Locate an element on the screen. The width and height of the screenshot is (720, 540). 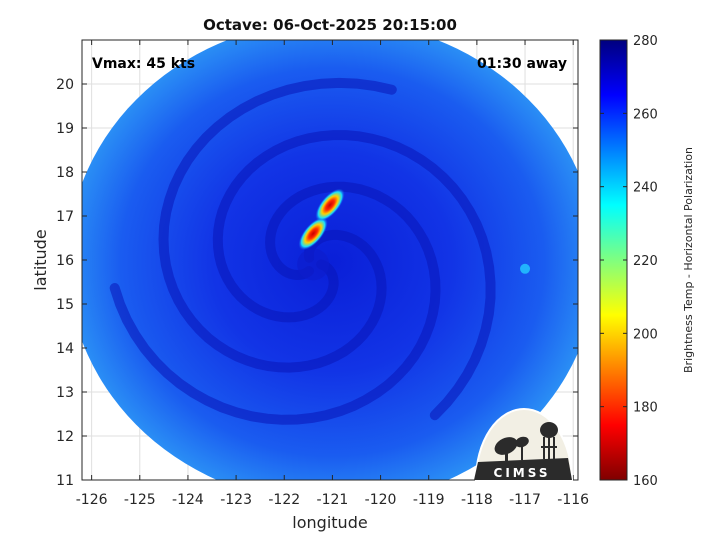
x-tick-label: -121 is located at coordinates (333, 500).